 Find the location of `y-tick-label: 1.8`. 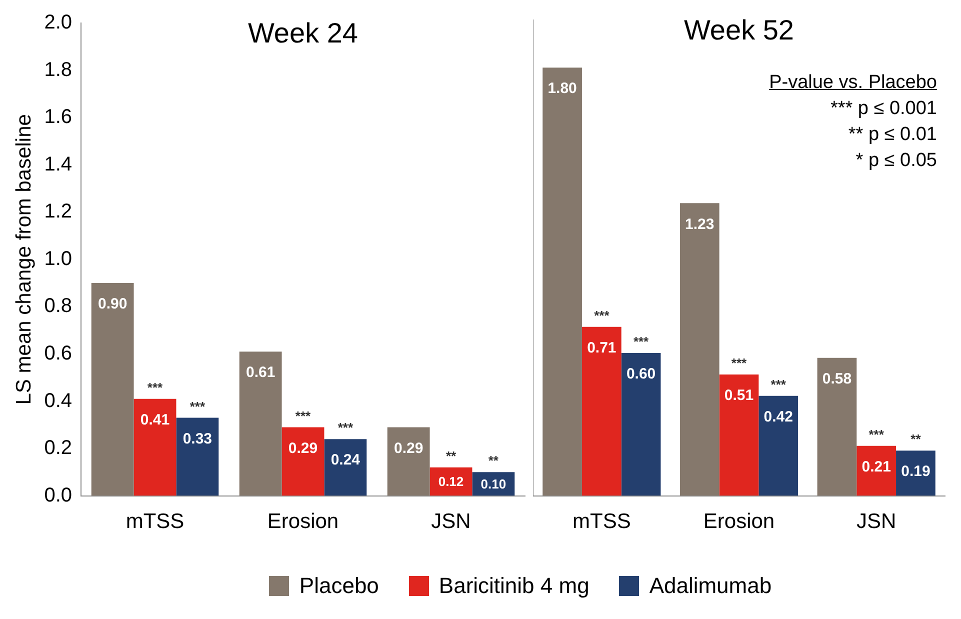

y-tick-label: 1.8 is located at coordinates (58, 69).